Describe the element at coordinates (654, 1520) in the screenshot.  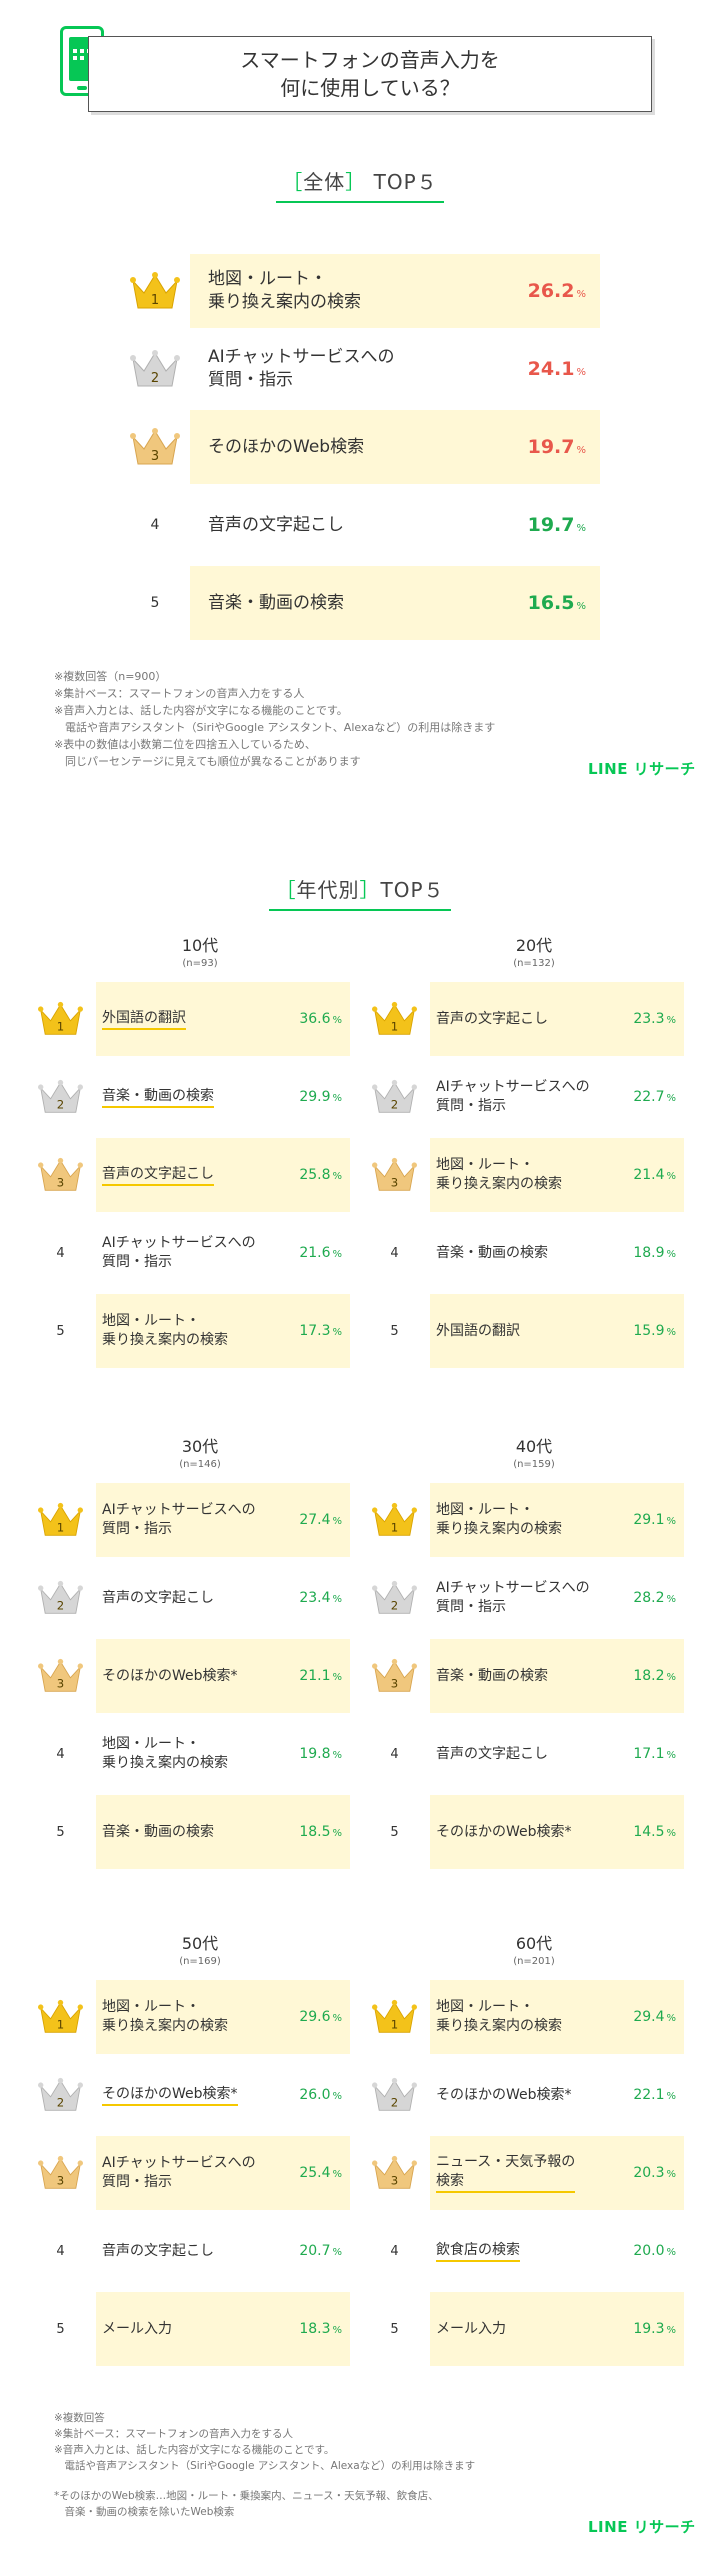
I see `item-value: 29.1%` at that location.